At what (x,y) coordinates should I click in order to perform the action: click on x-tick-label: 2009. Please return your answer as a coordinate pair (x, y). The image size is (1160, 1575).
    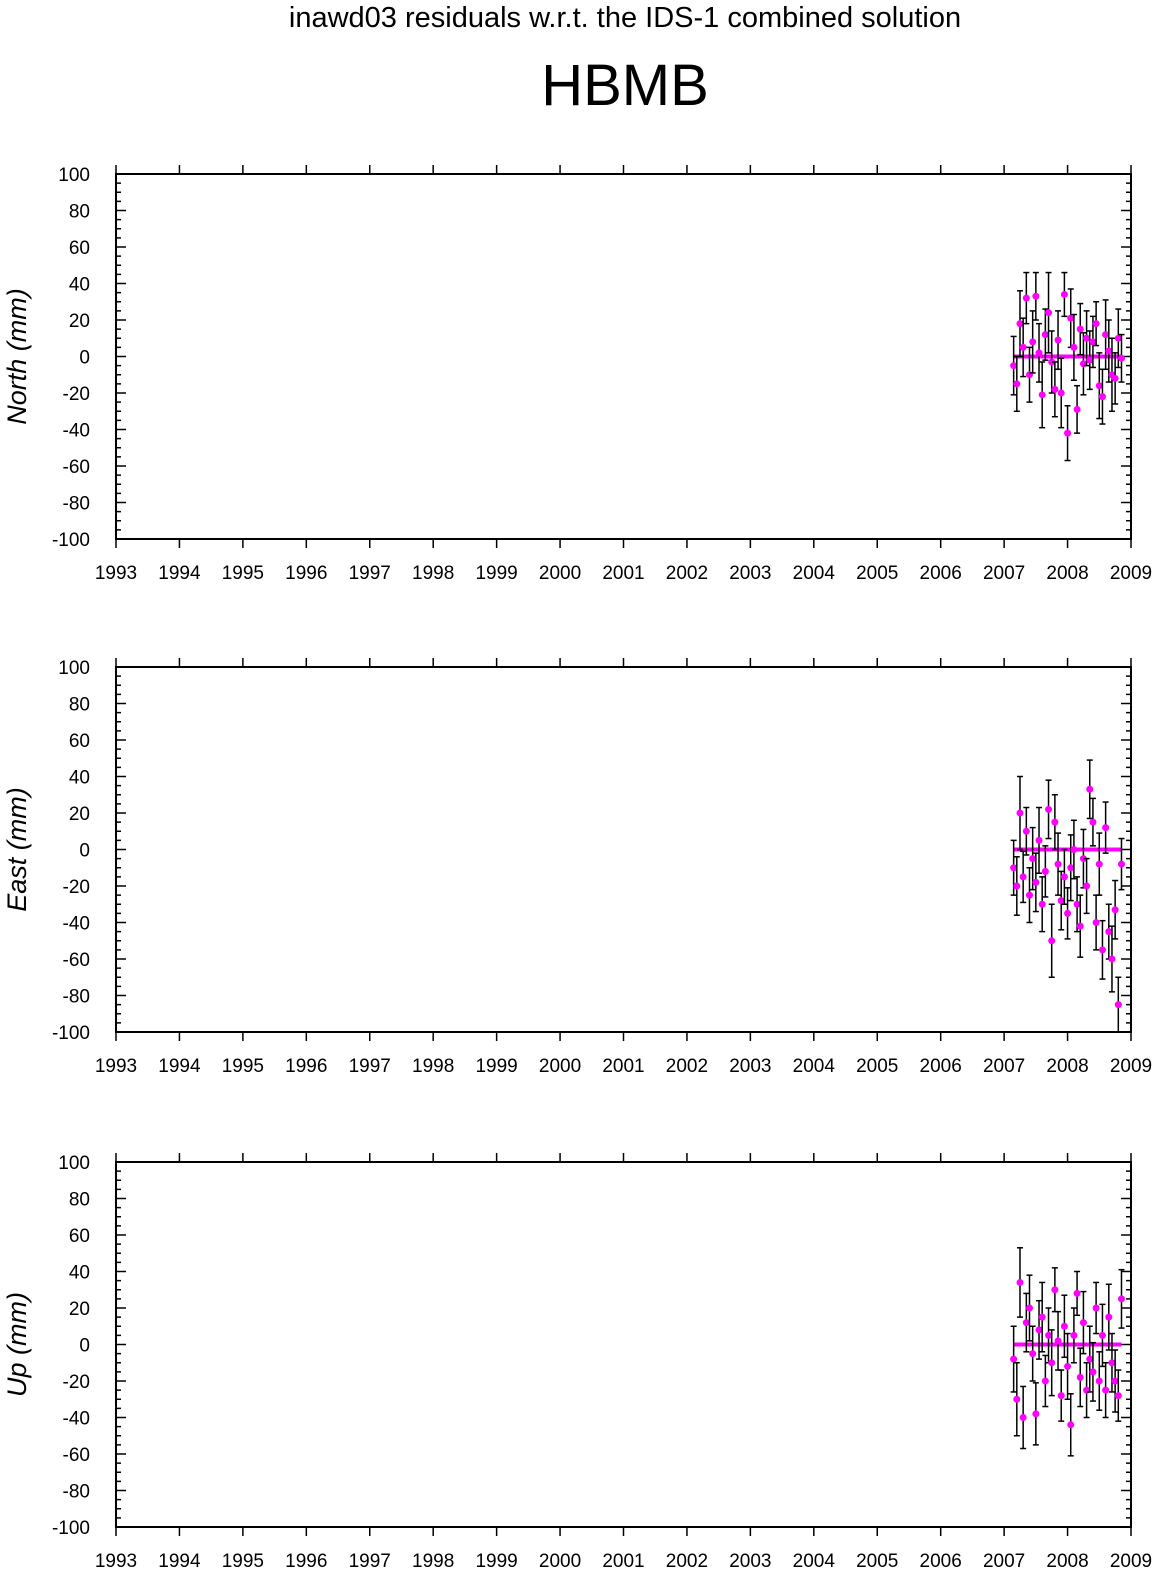
    Looking at the image, I should click on (1131, 1066).